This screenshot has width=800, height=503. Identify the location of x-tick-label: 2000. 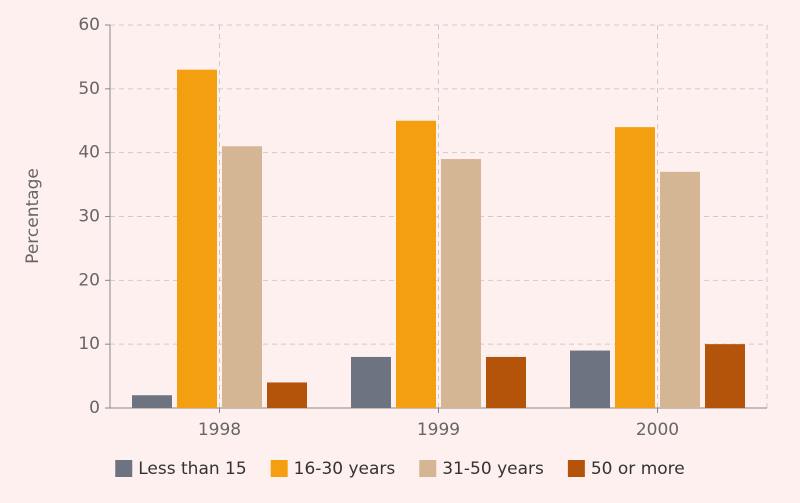
(657, 430).